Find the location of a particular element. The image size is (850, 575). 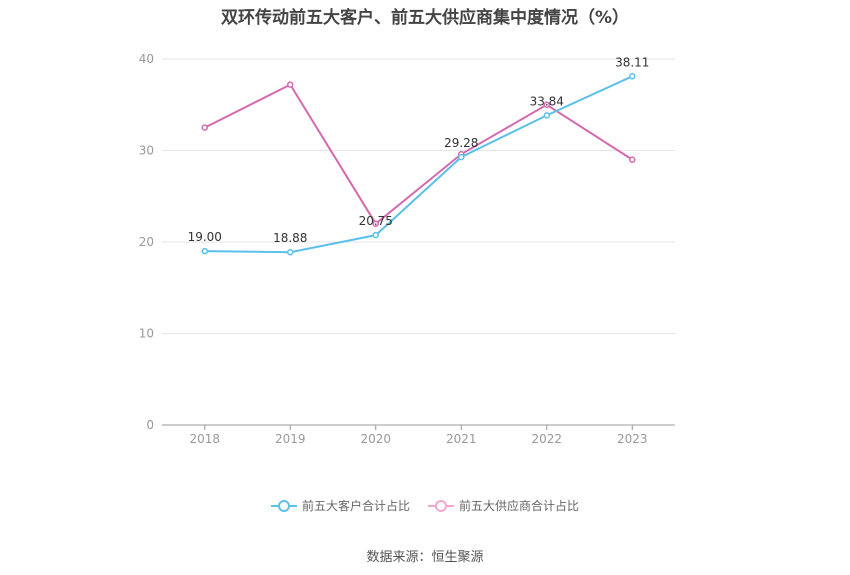

data-label-2022: 33.84 is located at coordinates (547, 101).